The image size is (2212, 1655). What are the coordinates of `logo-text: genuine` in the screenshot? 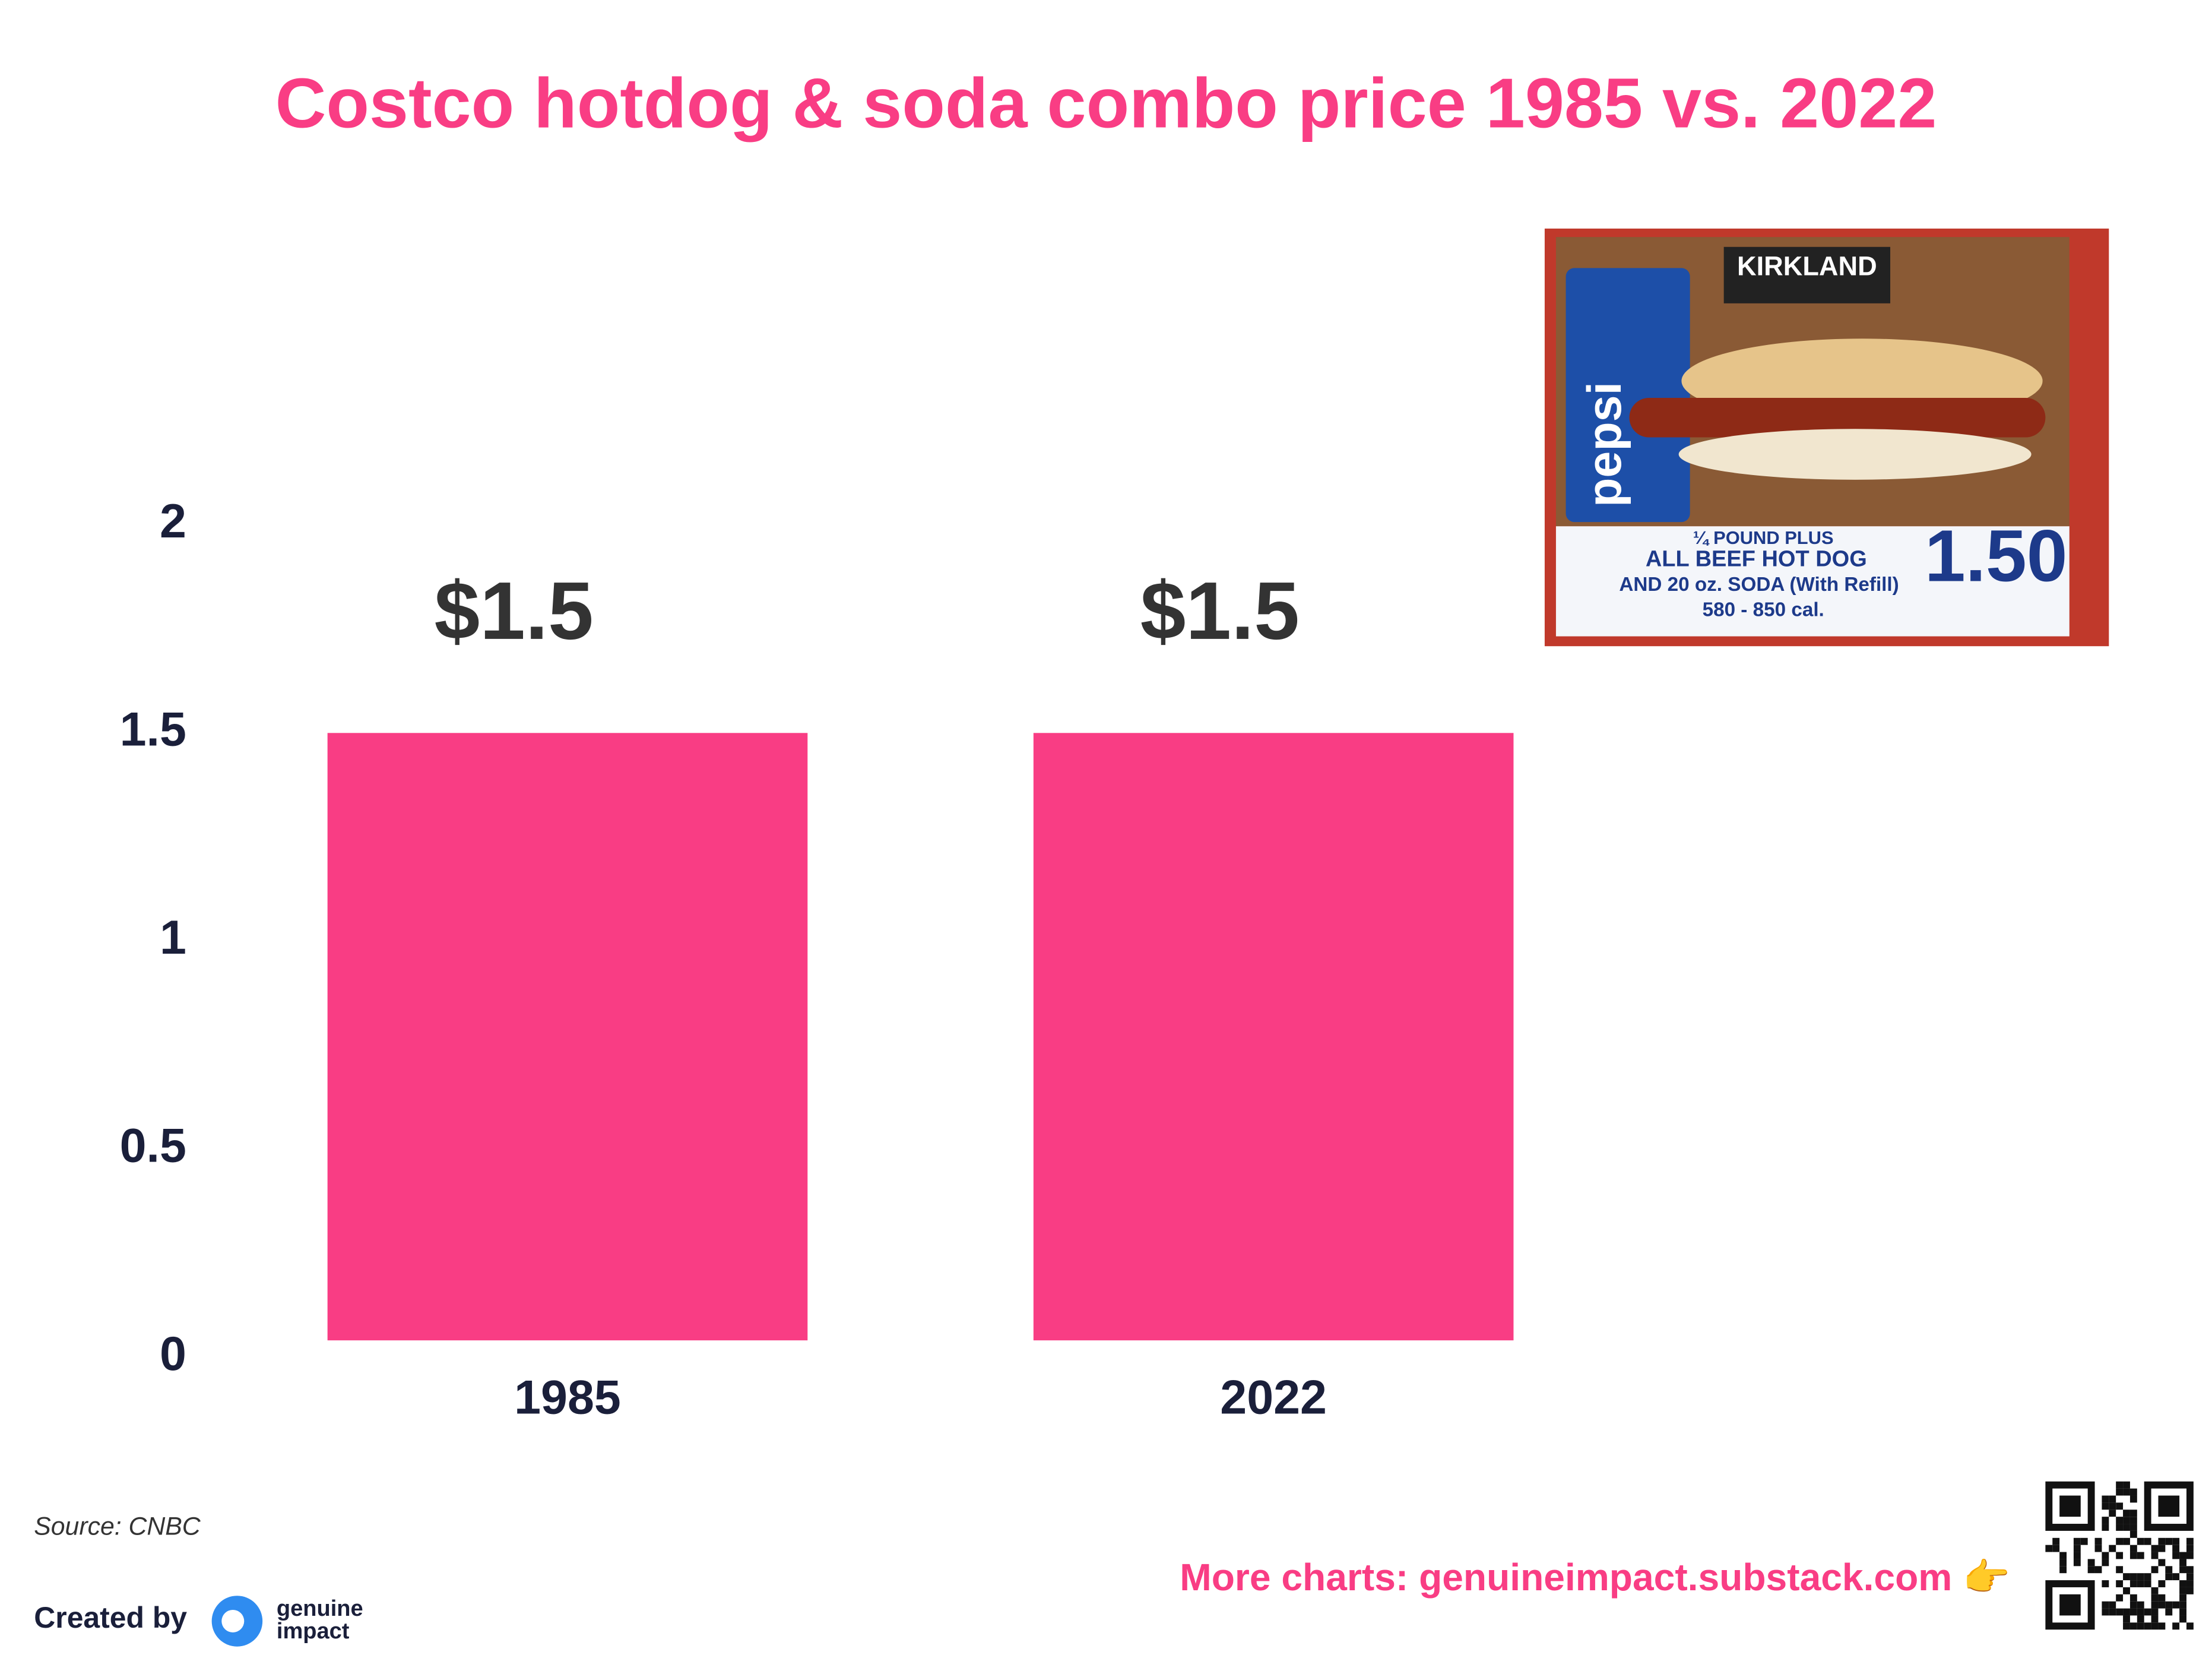 It's located at (320, 1608).